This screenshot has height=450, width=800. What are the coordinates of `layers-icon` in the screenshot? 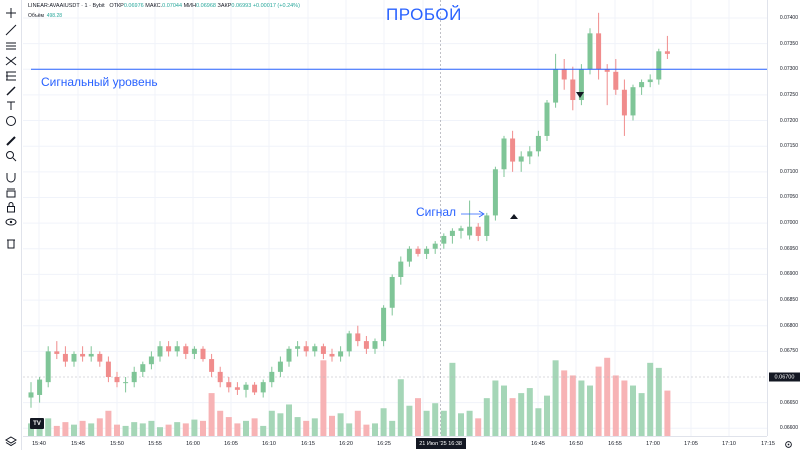 It's located at (11, 441).